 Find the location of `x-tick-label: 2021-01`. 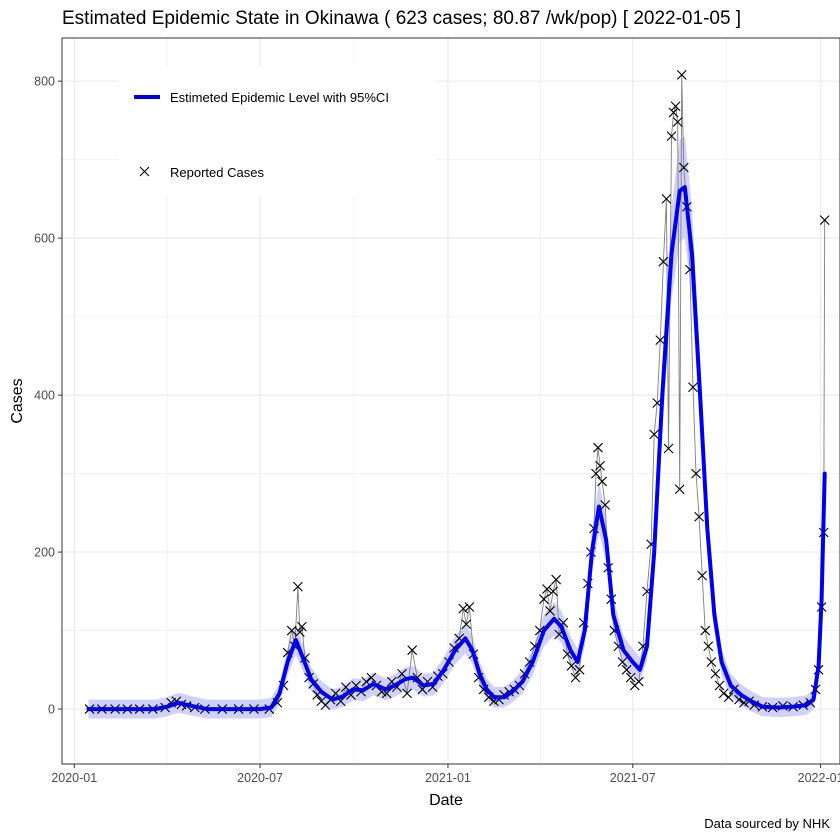

x-tick-label: 2021-01 is located at coordinates (448, 778).